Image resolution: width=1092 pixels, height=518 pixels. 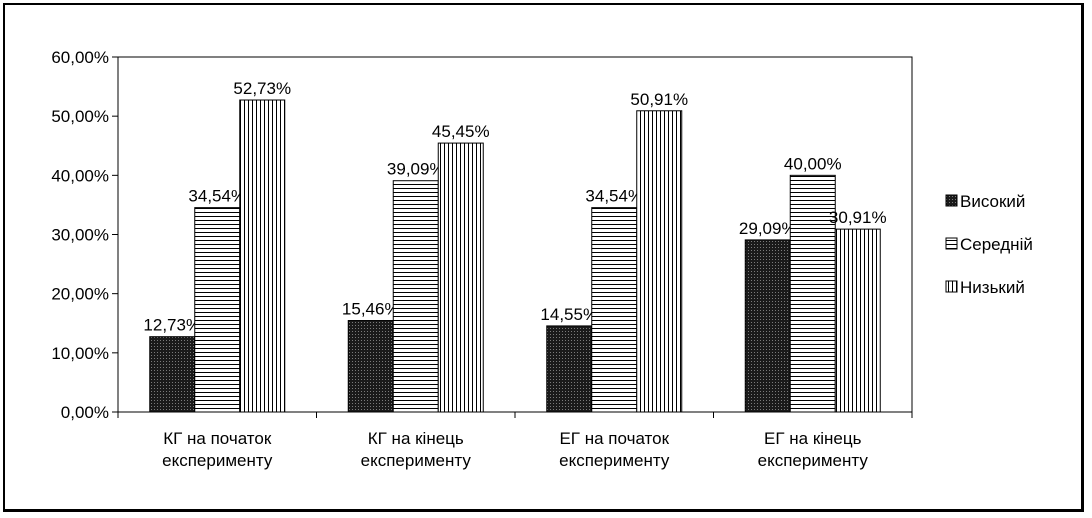 What do you see at coordinates (80, 235) in the screenshot?
I see `y-tick-label: 30,00%` at bounding box center [80, 235].